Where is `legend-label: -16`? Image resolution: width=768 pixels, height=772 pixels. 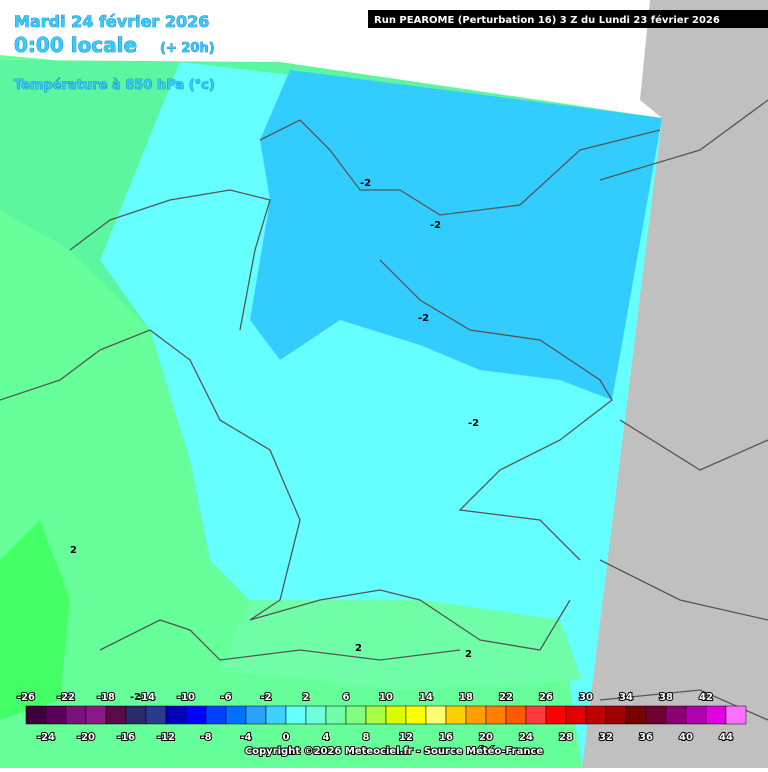 legend-label: -16 is located at coordinates (126, 737).